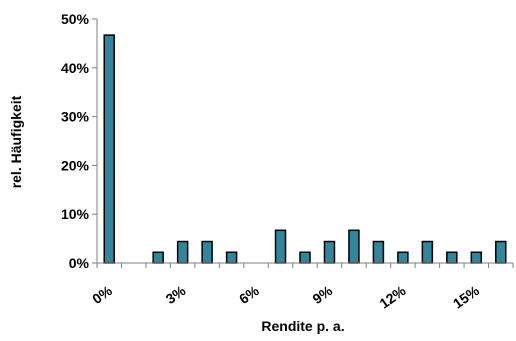  What do you see at coordinates (75, 165) in the screenshot?
I see `y-tick-label: 20%` at bounding box center [75, 165].